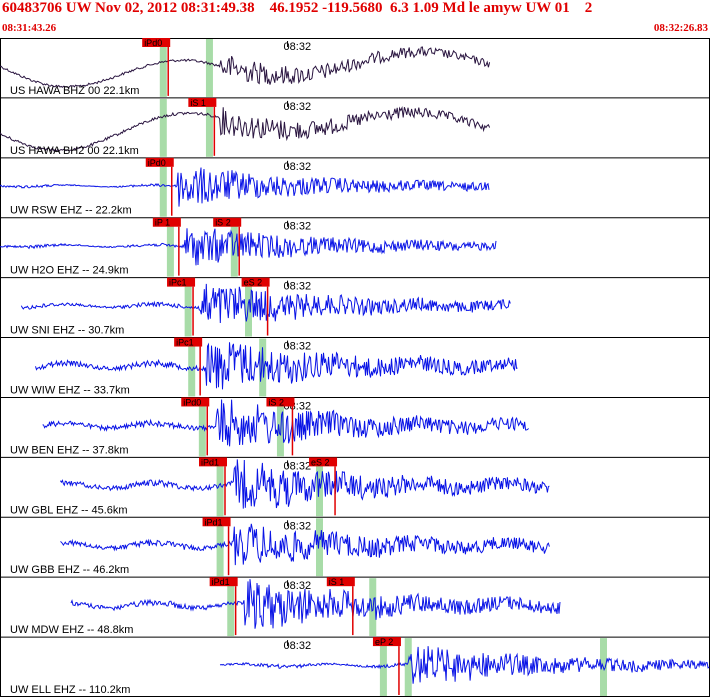  I want to click on trace-panel: 08:32 iPd1 UW GBB EHZ -- 46.2km, so click(355, 546).